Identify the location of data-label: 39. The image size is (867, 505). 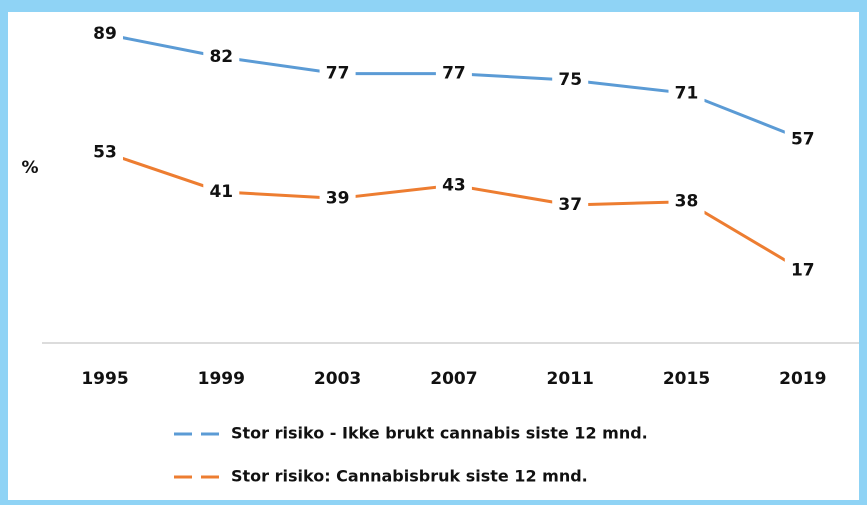
(338, 198).